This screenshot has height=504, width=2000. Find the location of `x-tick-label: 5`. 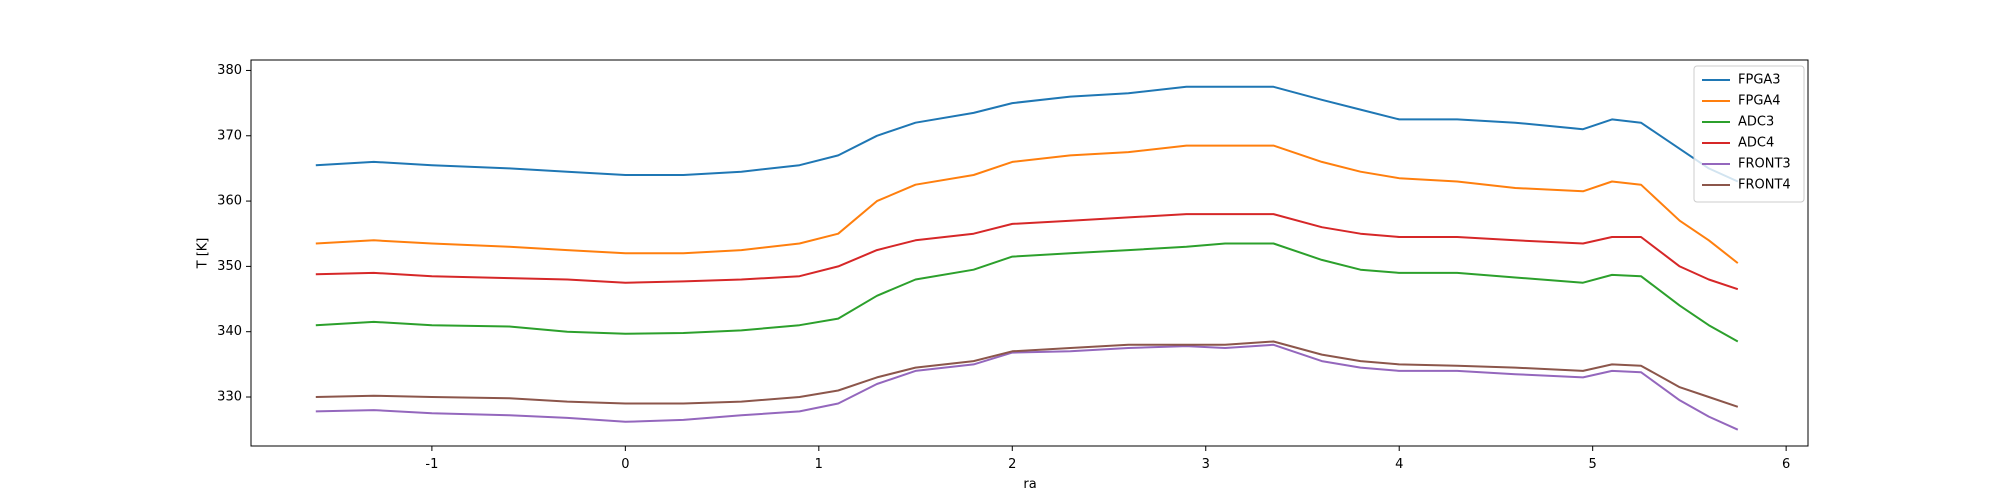

x-tick-label: 5 is located at coordinates (1593, 464).